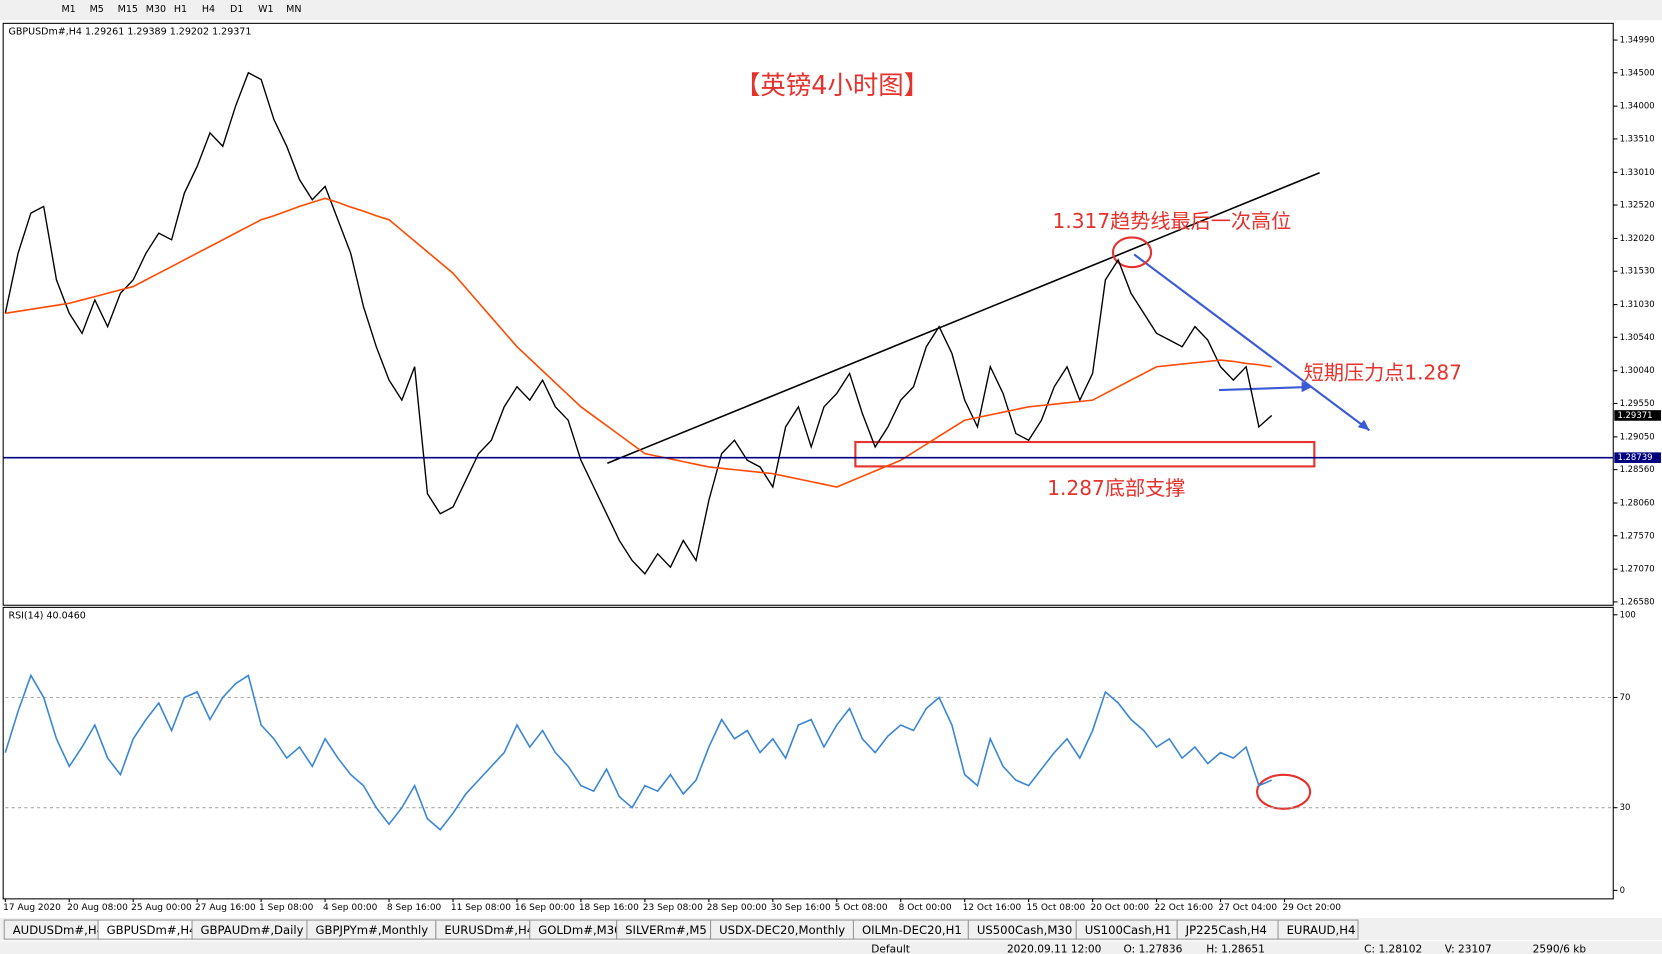 The width and height of the screenshot is (1662, 954). I want to click on timeframe-button: M15, so click(128, 9).